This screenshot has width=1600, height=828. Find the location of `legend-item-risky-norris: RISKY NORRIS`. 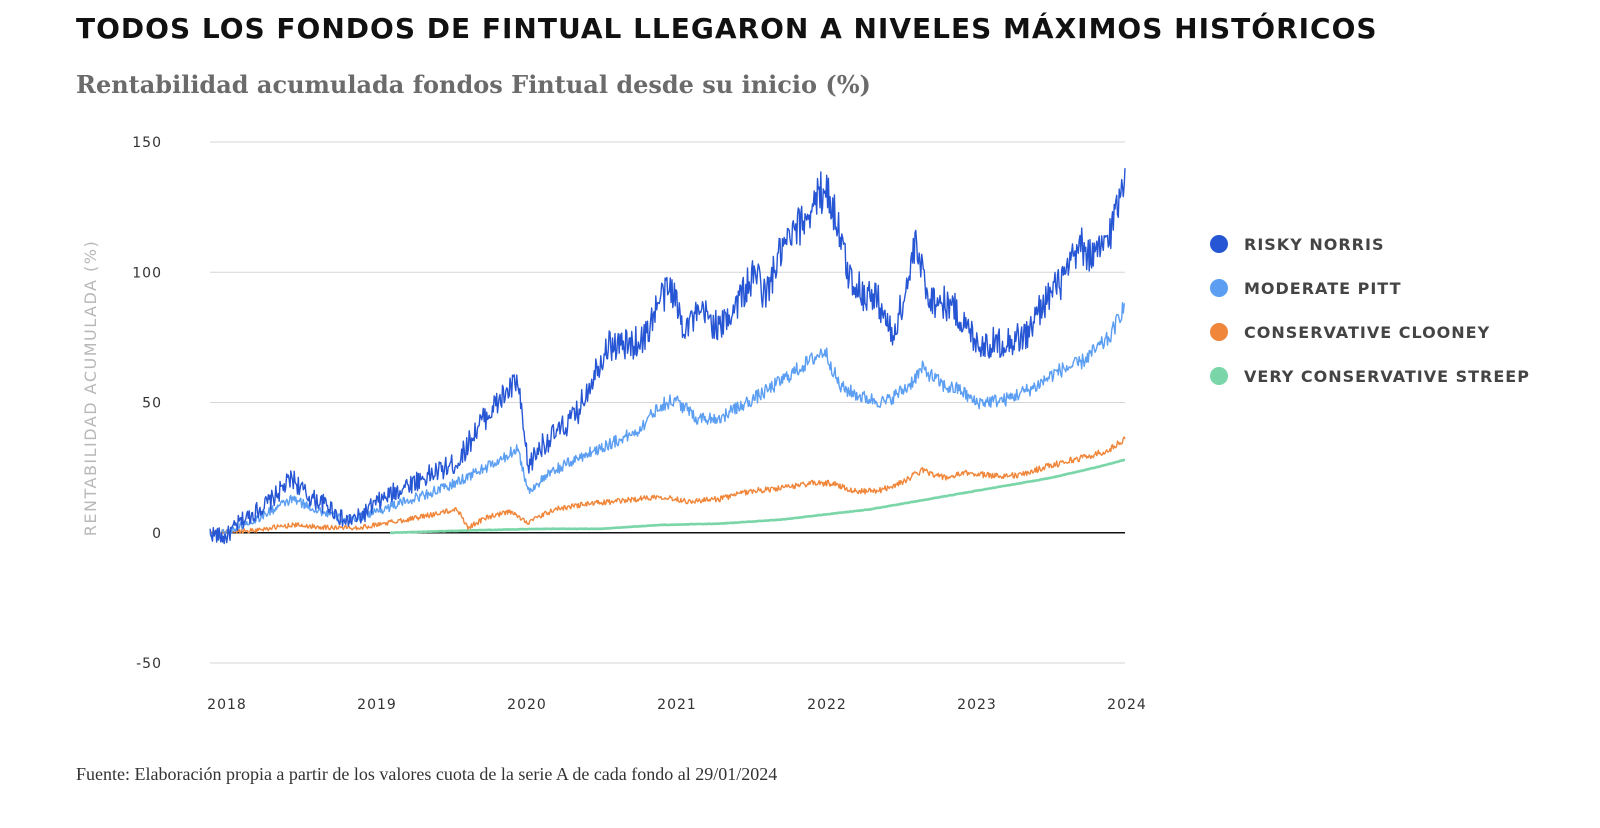

legend-item-risky-norris: RISKY NORRIS is located at coordinates (1370, 244).